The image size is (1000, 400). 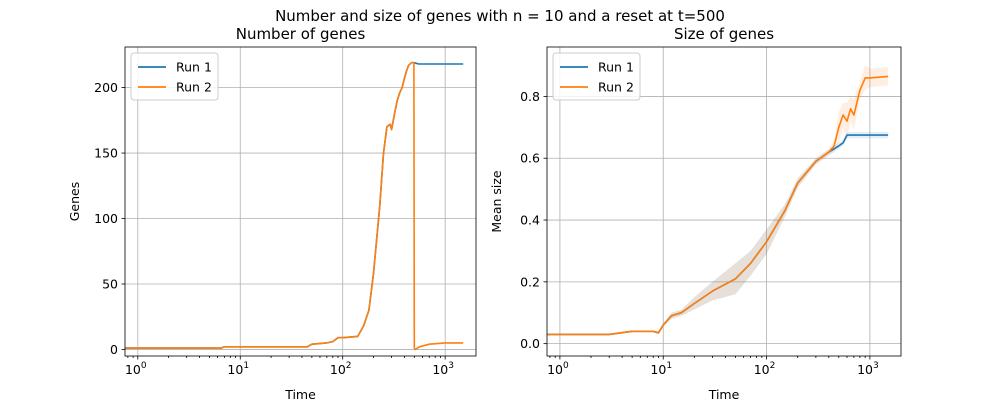 I want to click on panel-title: Number of genes, so click(x=301, y=34).